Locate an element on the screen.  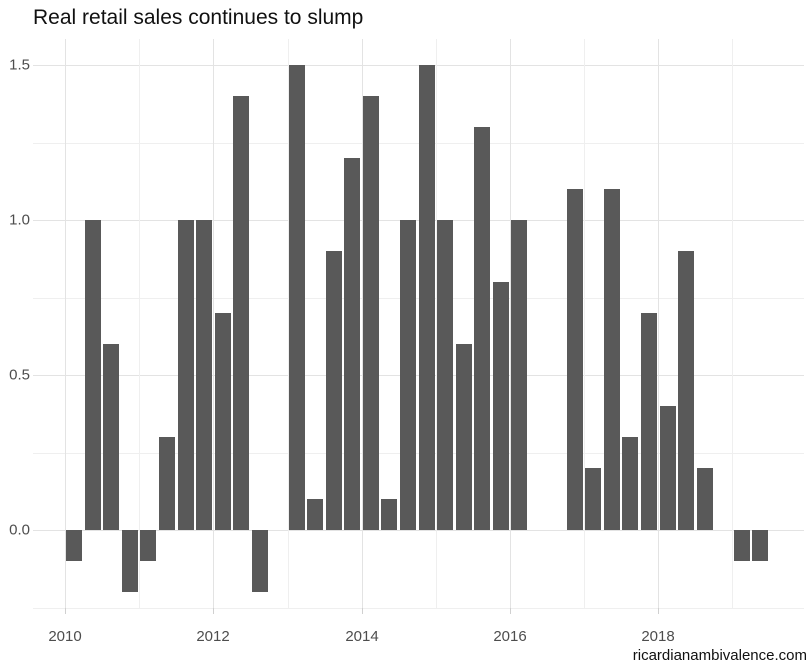
x-tick-label: 2010 is located at coordinates (65, 636).